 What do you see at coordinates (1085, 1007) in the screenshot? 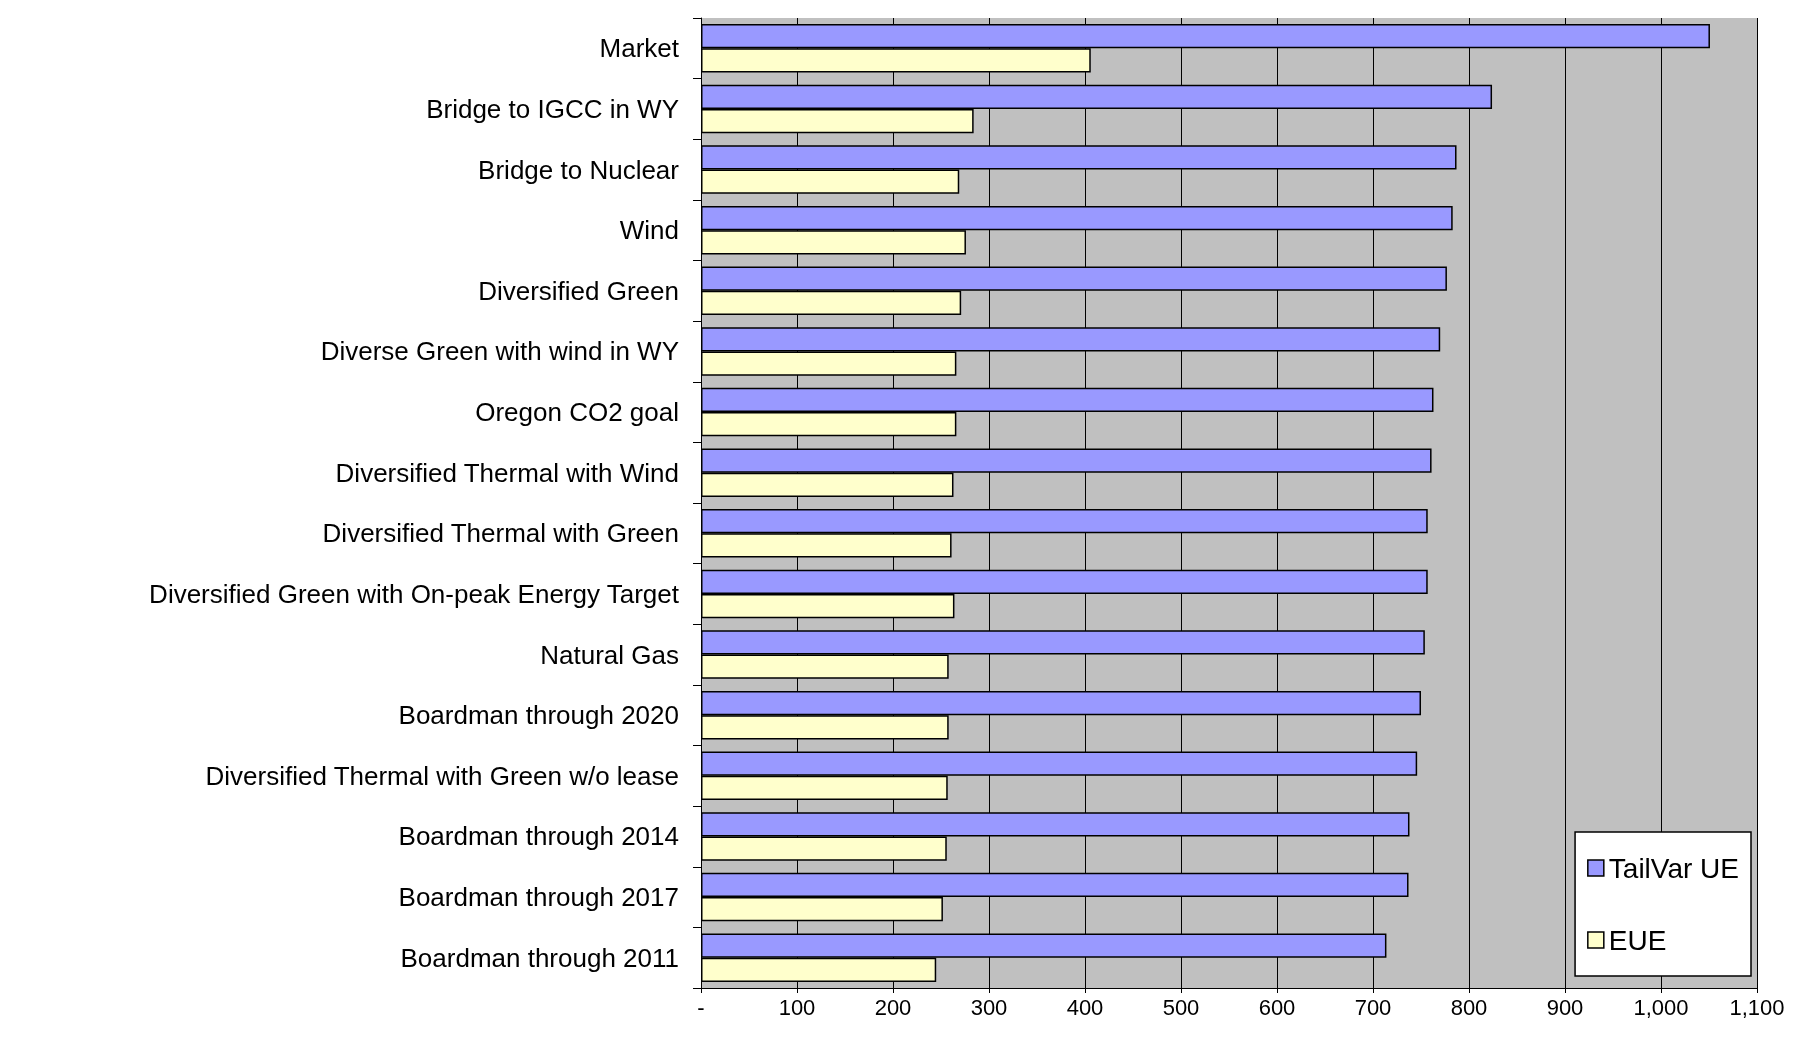
I see `x-tick-label: 400` at bounding box center [1085, 1007].